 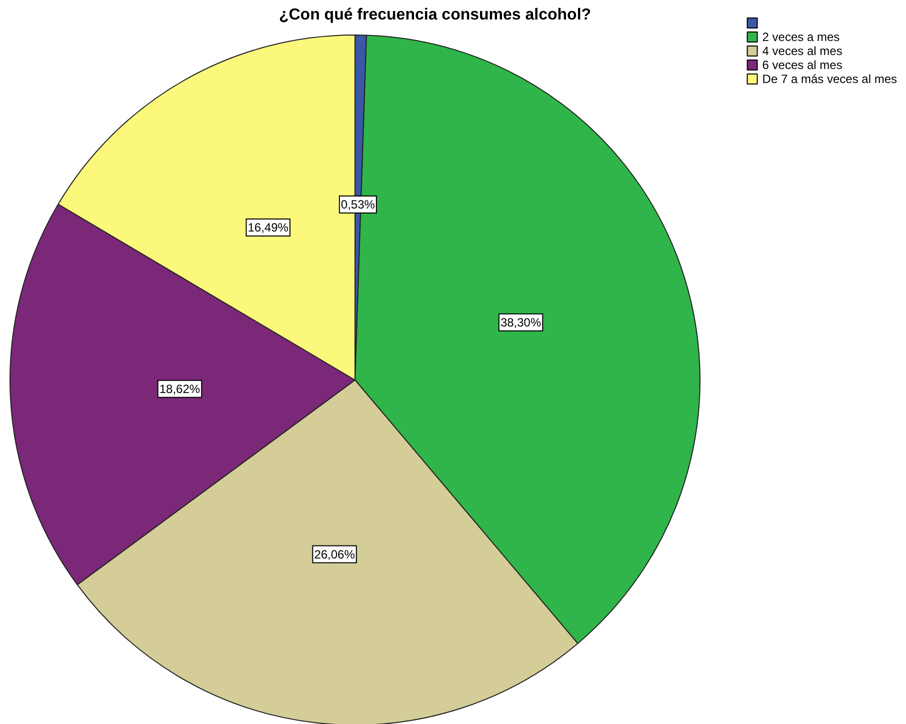 I want to click on data-label: 18,62%, so click(x=179, y=389).